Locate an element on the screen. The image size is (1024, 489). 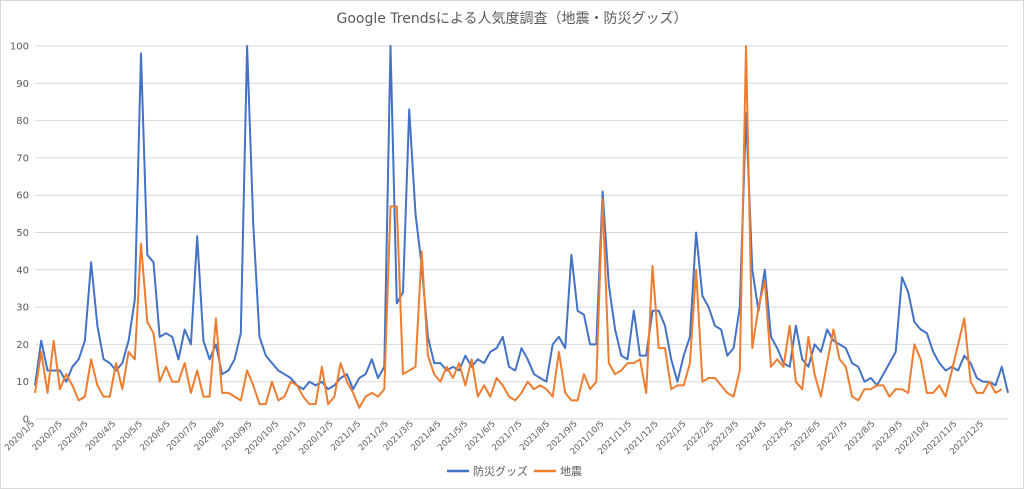
y-tick-label: 20 is located at coordinates (22, 345).